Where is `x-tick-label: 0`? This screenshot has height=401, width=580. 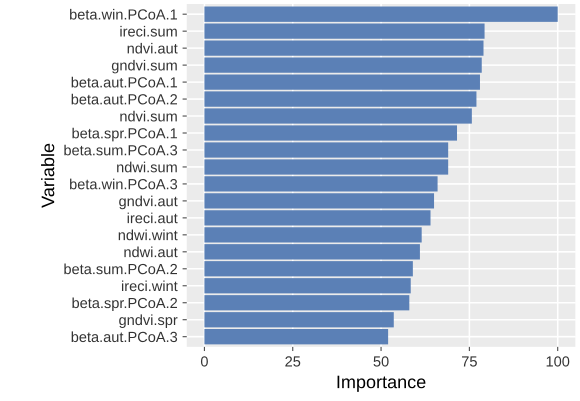
x-tick-label: 0 is located at coordinates (204, 361).